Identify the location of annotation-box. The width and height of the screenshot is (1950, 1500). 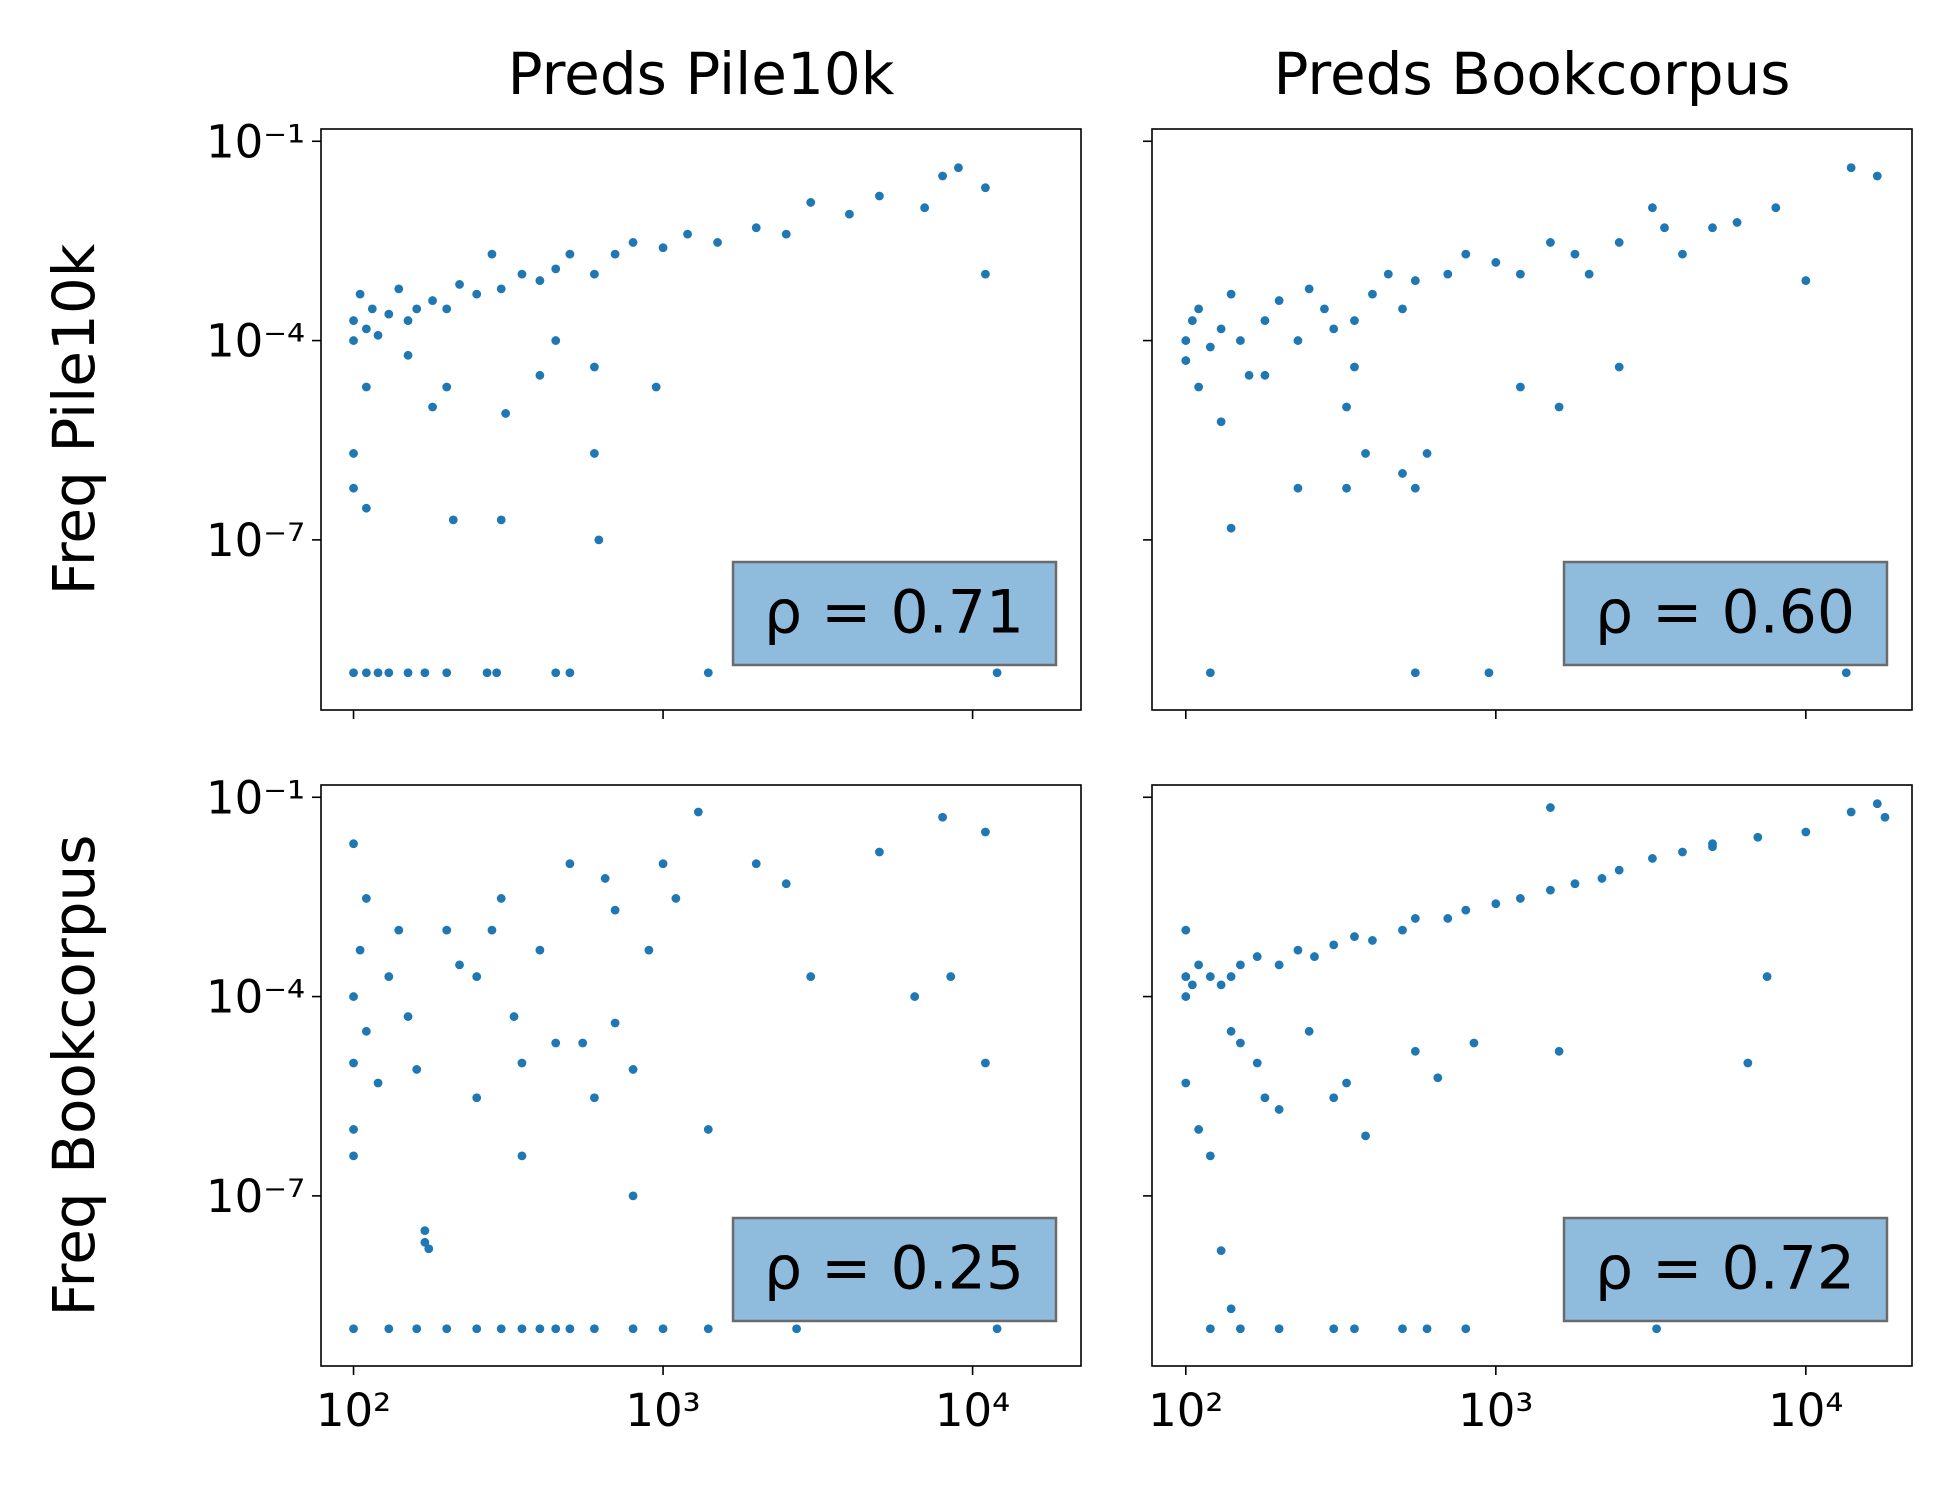
(1725, 1269).